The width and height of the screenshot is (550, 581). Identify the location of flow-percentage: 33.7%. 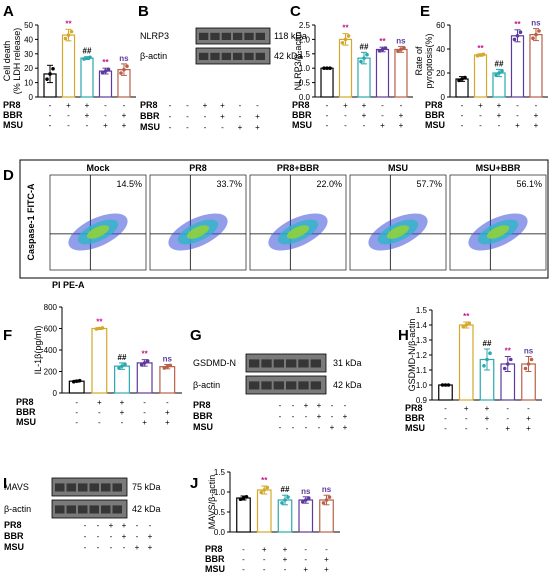
(229, 184).